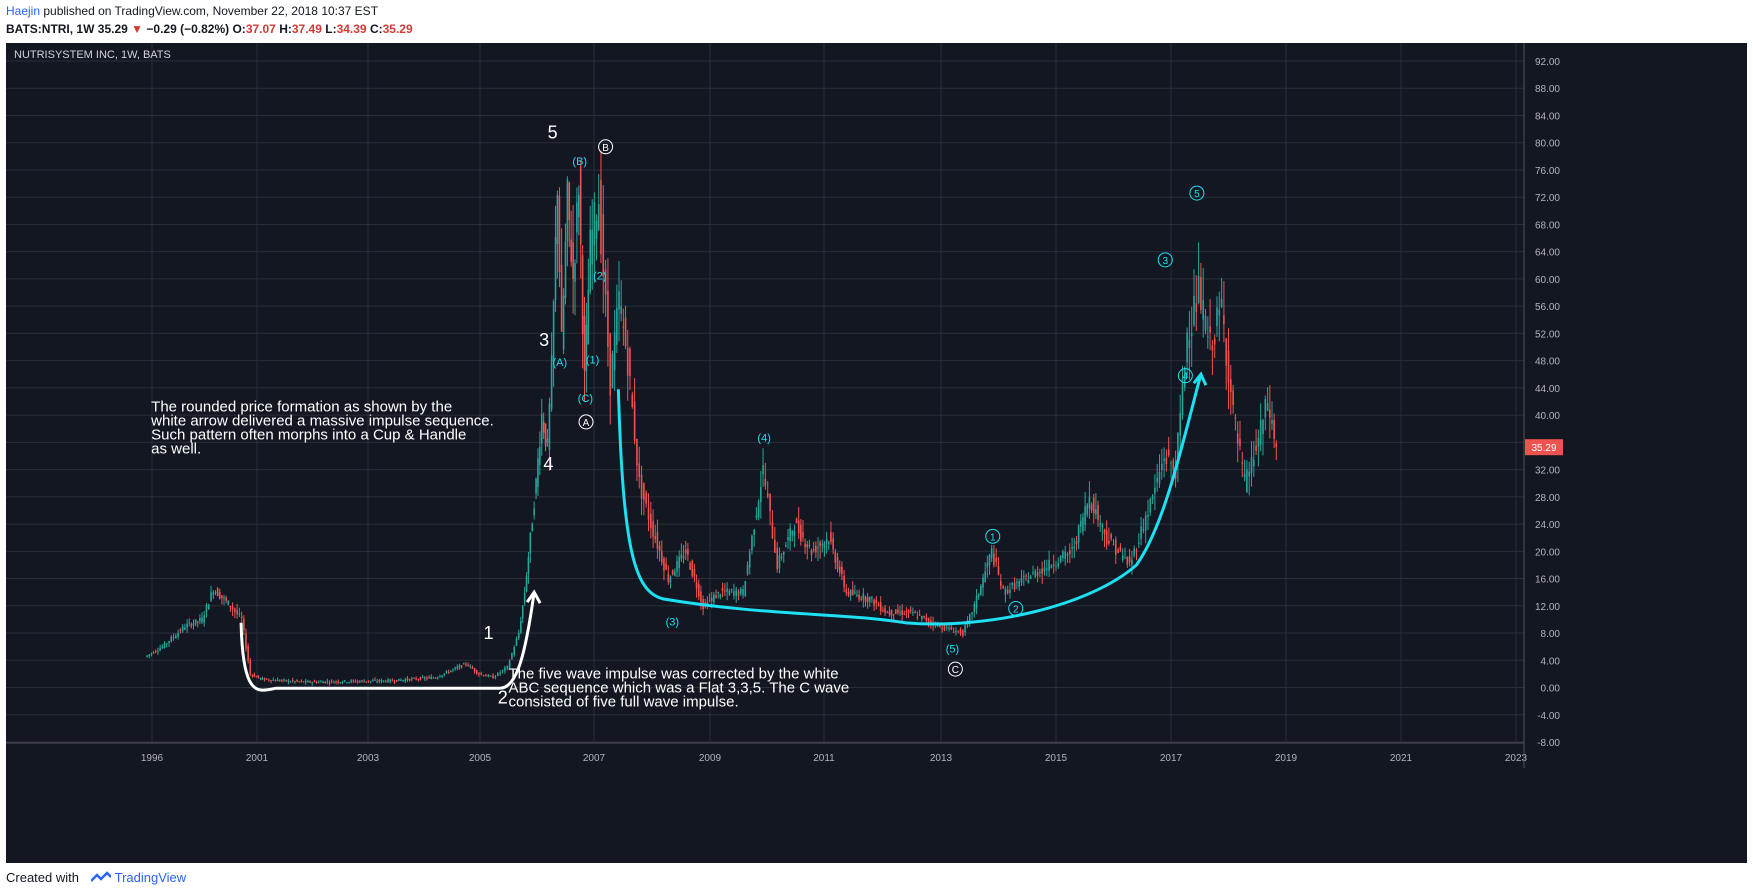  What do you see at coordinates (1056, 758) in the screenshot?
I see `x-tick-label: 2015` at bounding box center [1056, 758].